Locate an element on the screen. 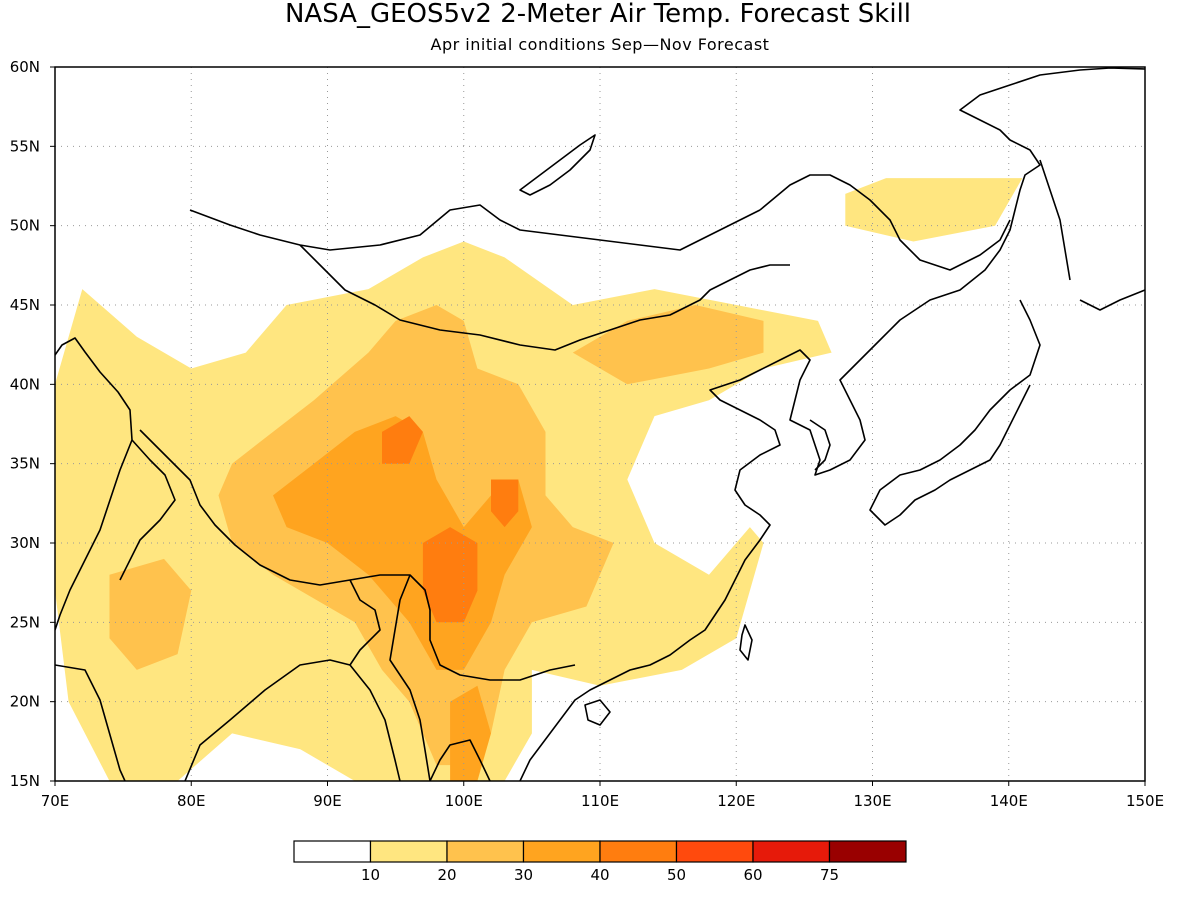  kamchatka-coastline is located at coordinates (1112, 300).